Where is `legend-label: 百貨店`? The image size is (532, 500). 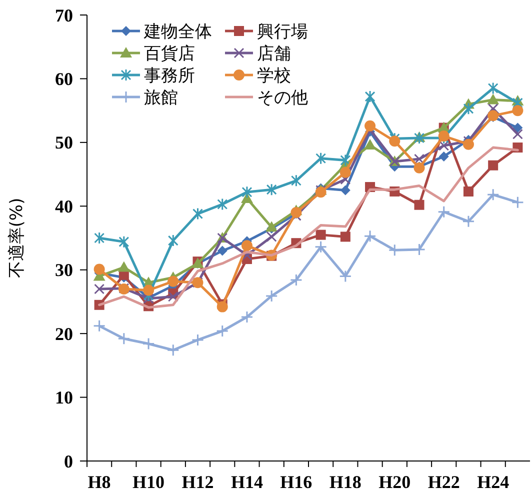
legend-label: 百貨店 is located at coordinates (169, 54).